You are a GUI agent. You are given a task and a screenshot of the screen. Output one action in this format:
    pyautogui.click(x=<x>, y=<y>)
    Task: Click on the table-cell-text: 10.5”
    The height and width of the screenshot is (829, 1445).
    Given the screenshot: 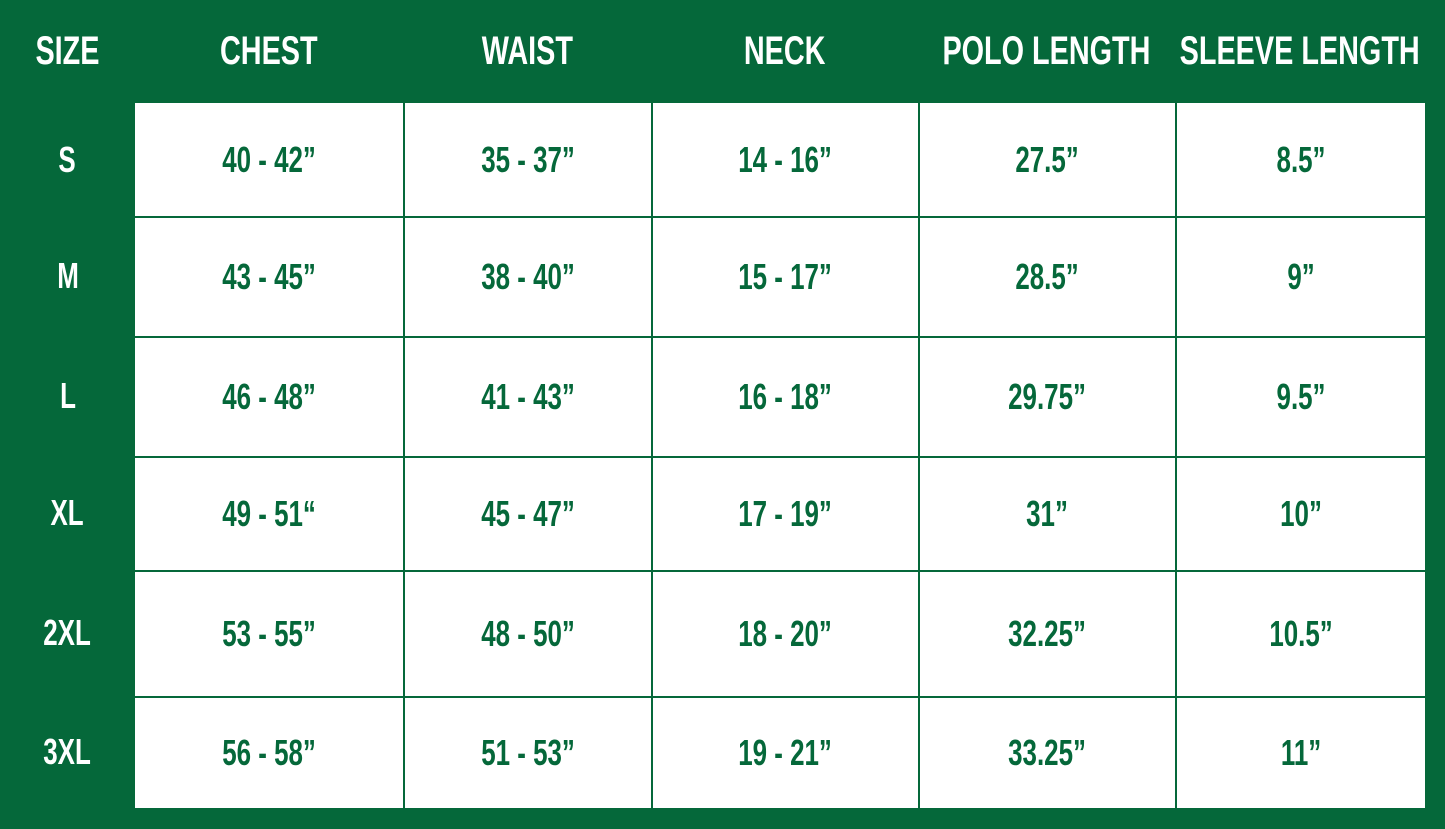 What is the action you would take?
    pyautogui.click(x=1301, y=633)
    